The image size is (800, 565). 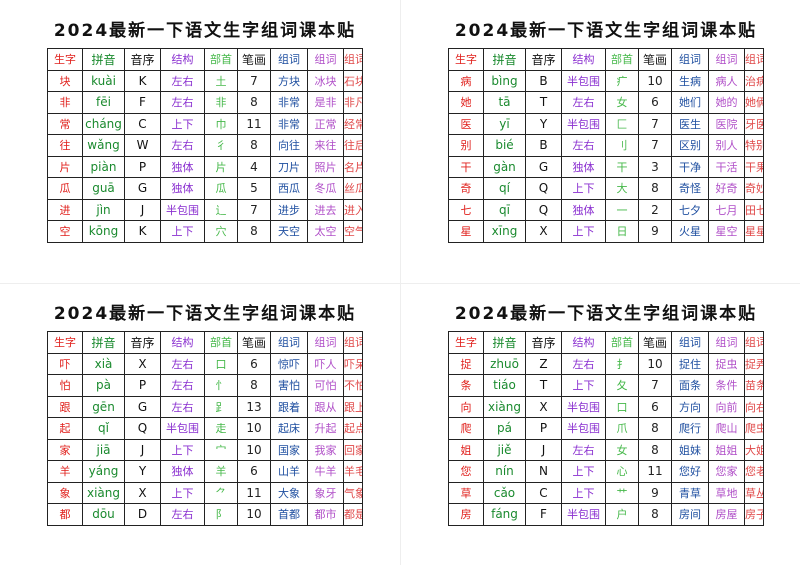 What do you see at coordinates (504, 471) in the screenshot?
I see `table-cell: nín` at bounding box center [504, 471].